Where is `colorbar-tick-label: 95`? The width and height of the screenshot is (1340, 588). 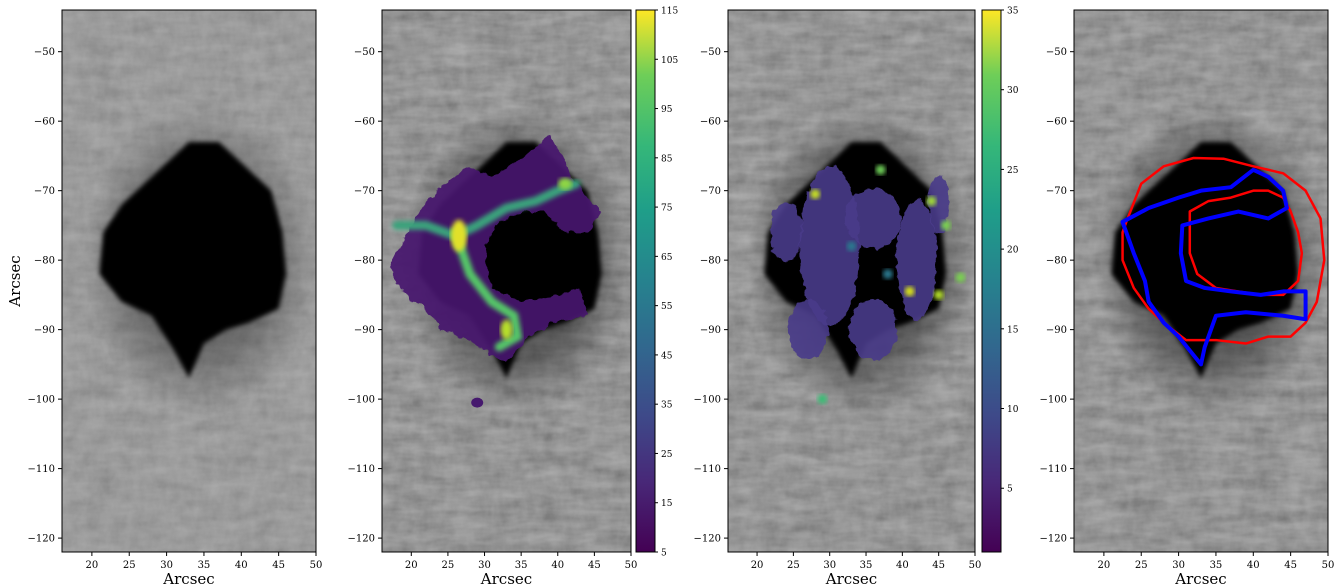 colorbar-tick-label: 95 is located at coordinates (667, 110).